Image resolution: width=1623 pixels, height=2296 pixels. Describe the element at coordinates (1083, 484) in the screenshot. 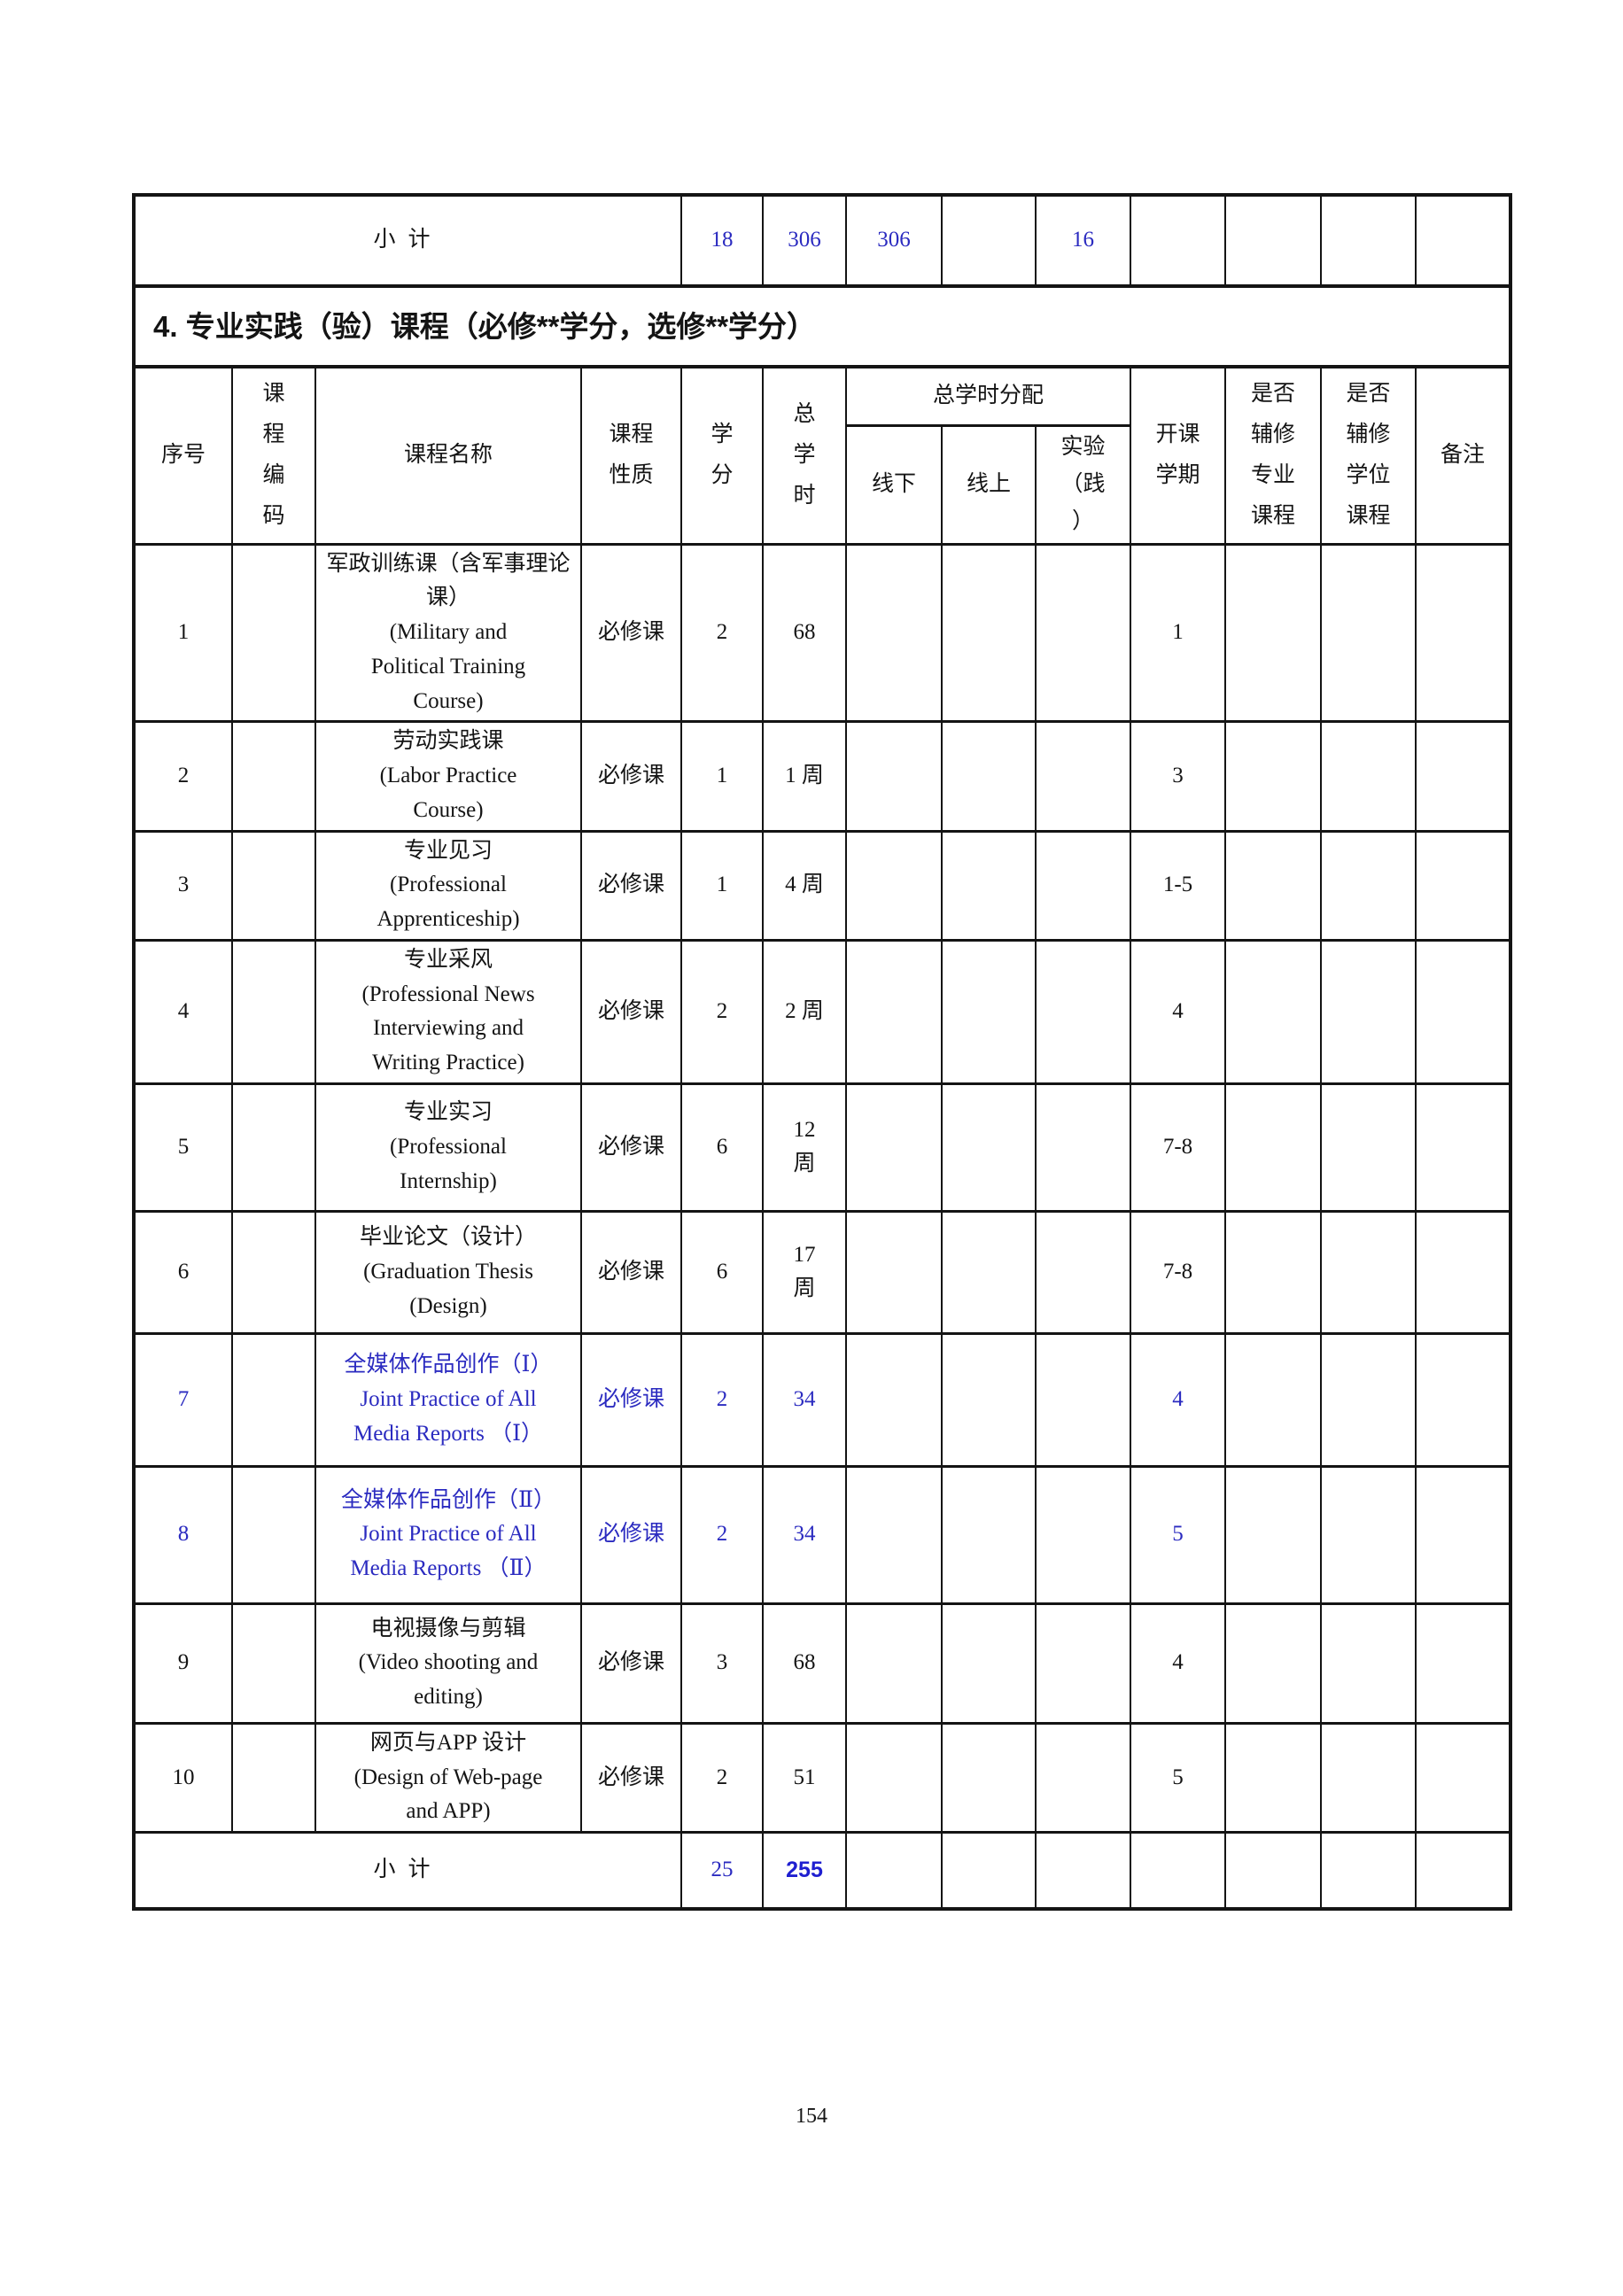

I see `header-practice: 实验 （践 ）` at that location.